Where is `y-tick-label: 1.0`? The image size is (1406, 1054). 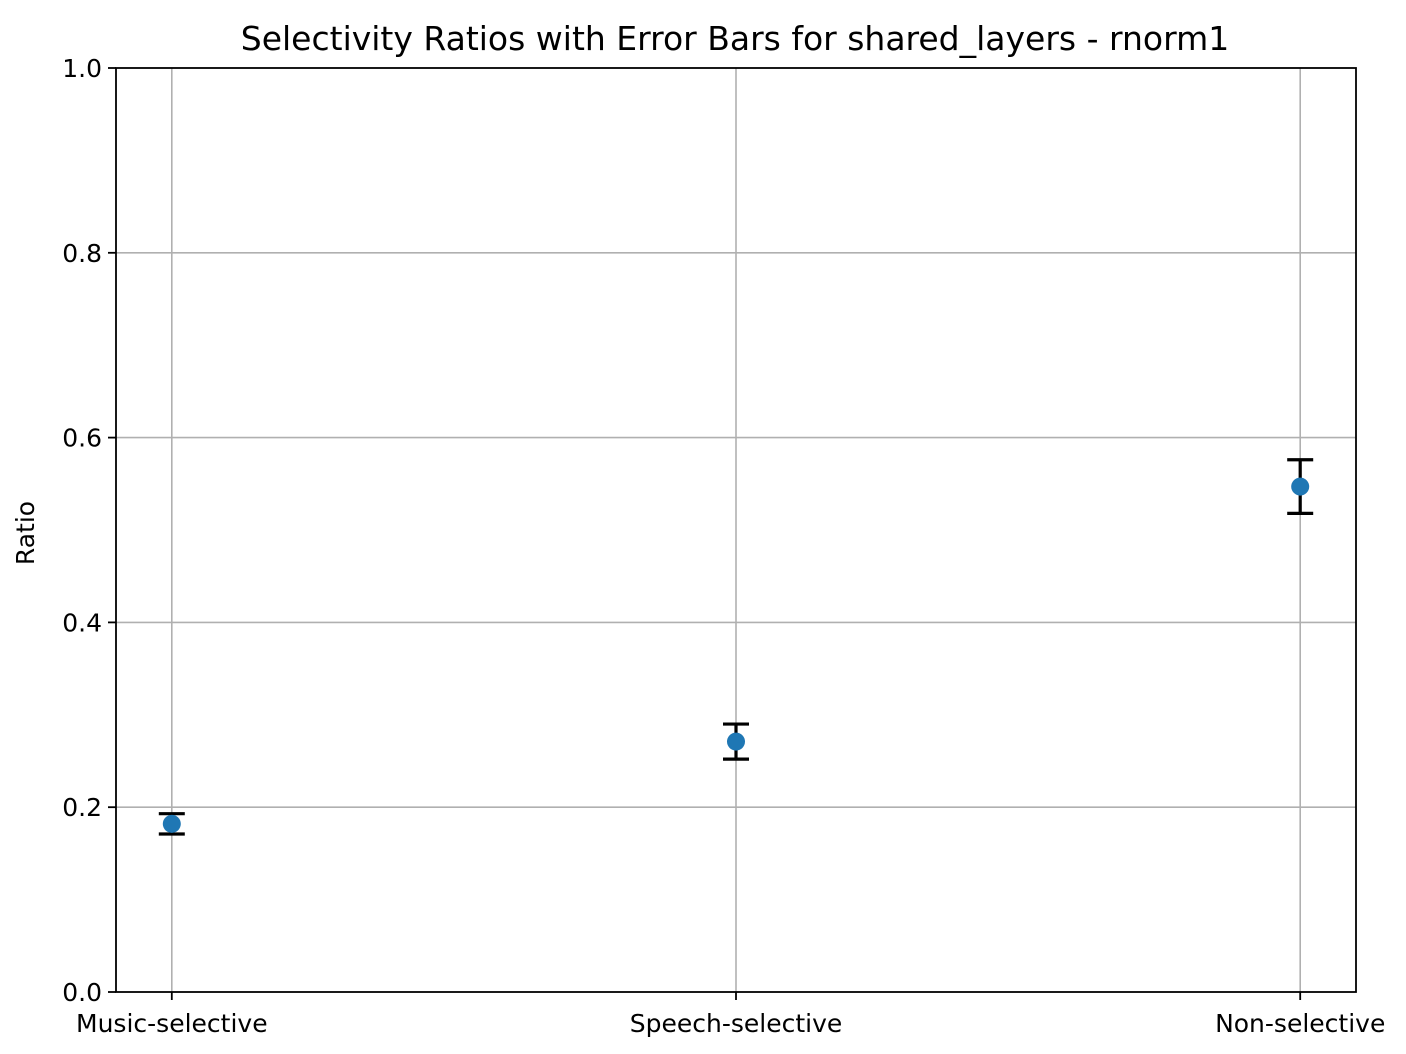
y-tick-label: 1.0 is located at coordinates (82, 68).